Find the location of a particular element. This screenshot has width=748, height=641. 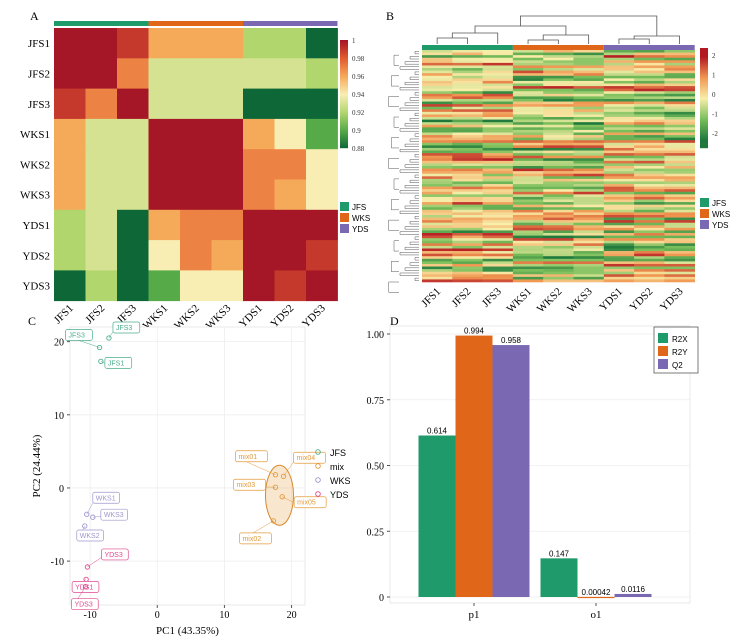

pca-point-jfs is located at coordinates (109, 338).